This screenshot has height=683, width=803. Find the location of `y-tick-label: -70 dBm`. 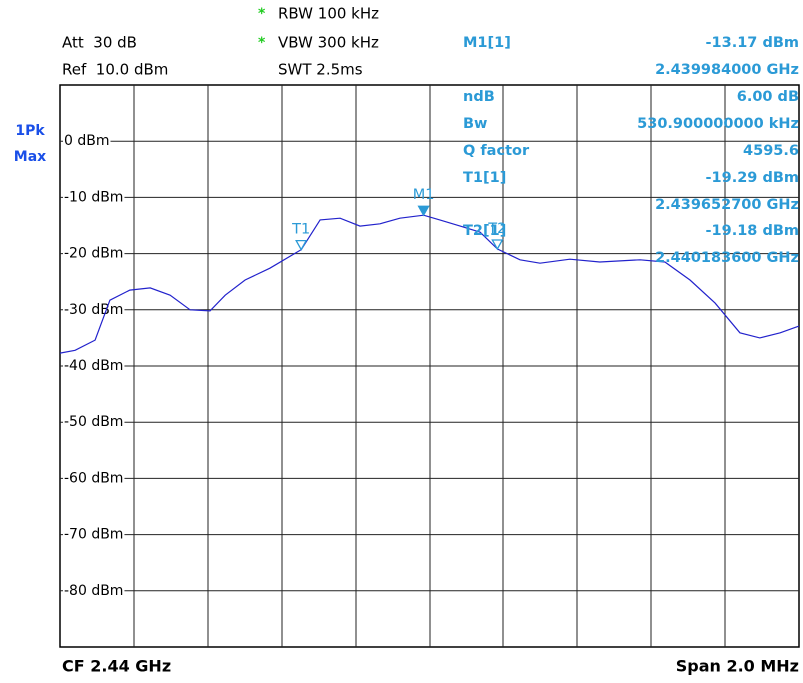

y-tick-label: -70 dBm is located at coordinates (93, 535).